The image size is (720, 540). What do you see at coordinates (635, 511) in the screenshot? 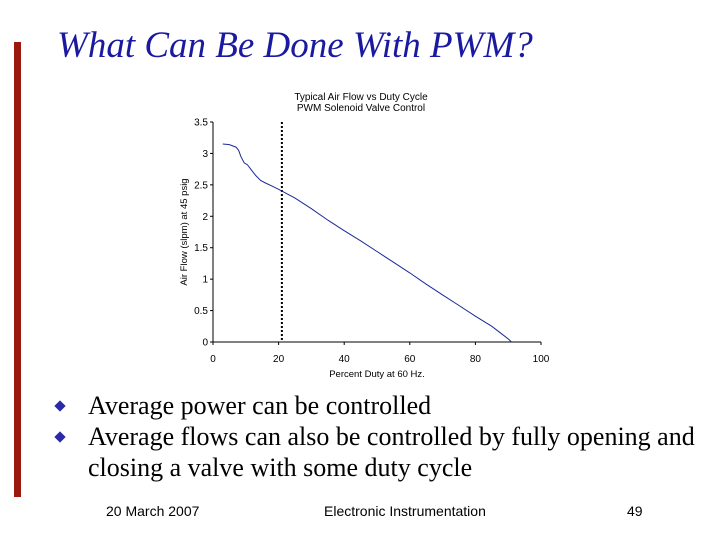
I see `page-number: 49` at bounding box center [635, 511].